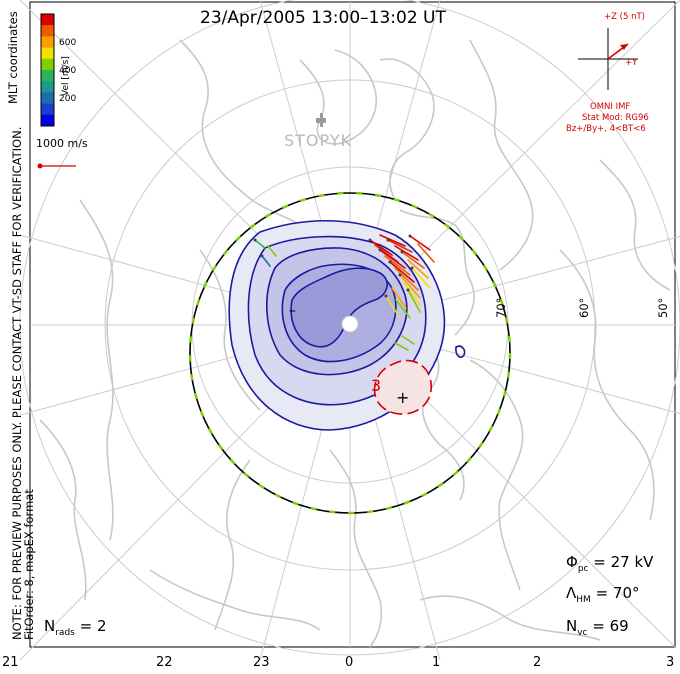 Image resolution: width=680 pixels, height=674 pixels. Describe the element at coordinates (56, 166) in the screenshot. I see `reference-vector` at that location.